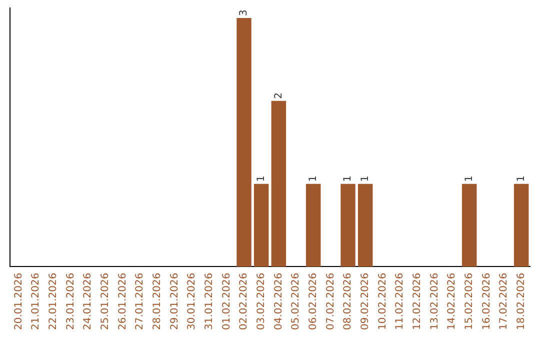 This screenshot has width=540, height=340. I want to click on x-tick-label: 16.02.2026, so click(486, 301).